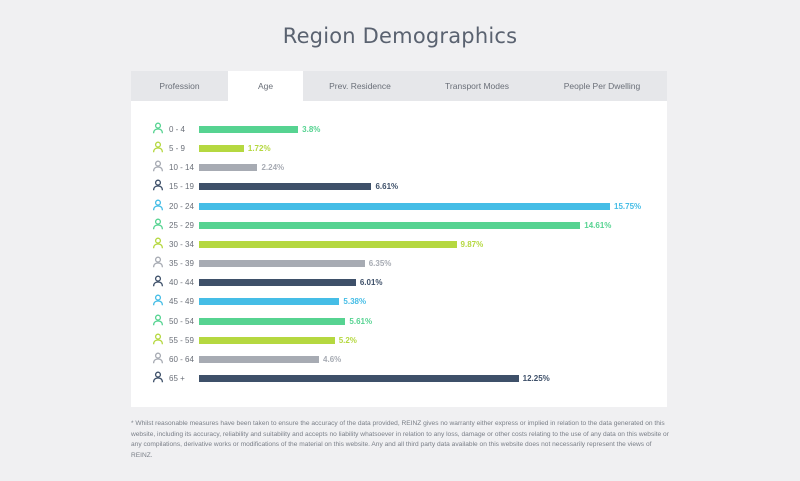  What do you see at coordinates (177, 149) in the screenshot?
I see `tick-label: 5 - 9` at bounding box center [177, 149].